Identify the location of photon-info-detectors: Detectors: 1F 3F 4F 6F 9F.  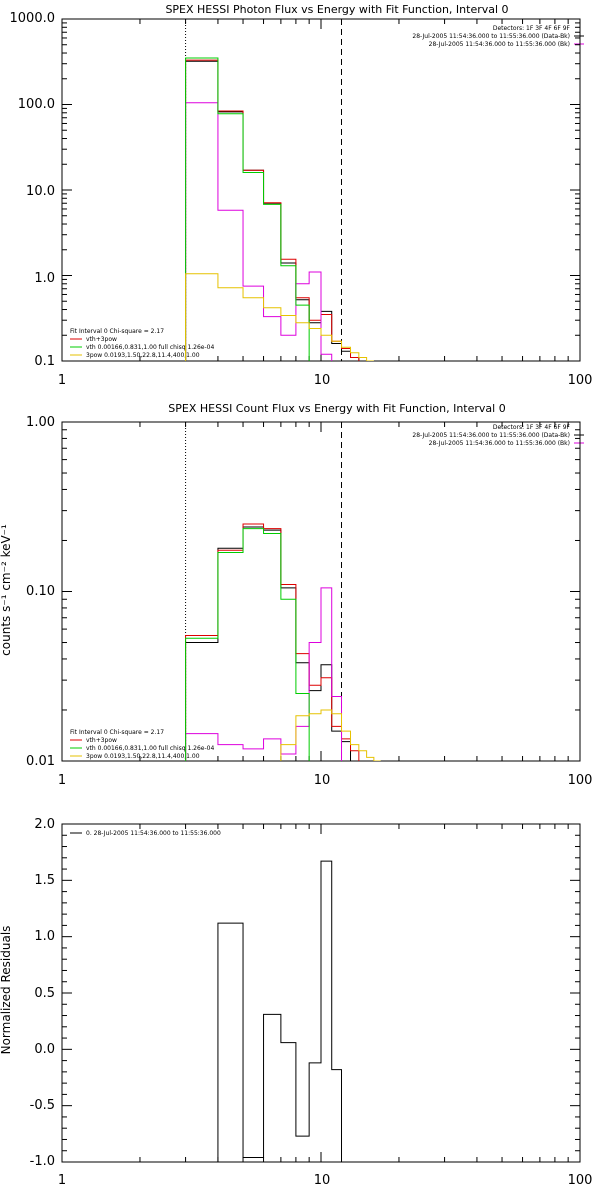
(532, 28).